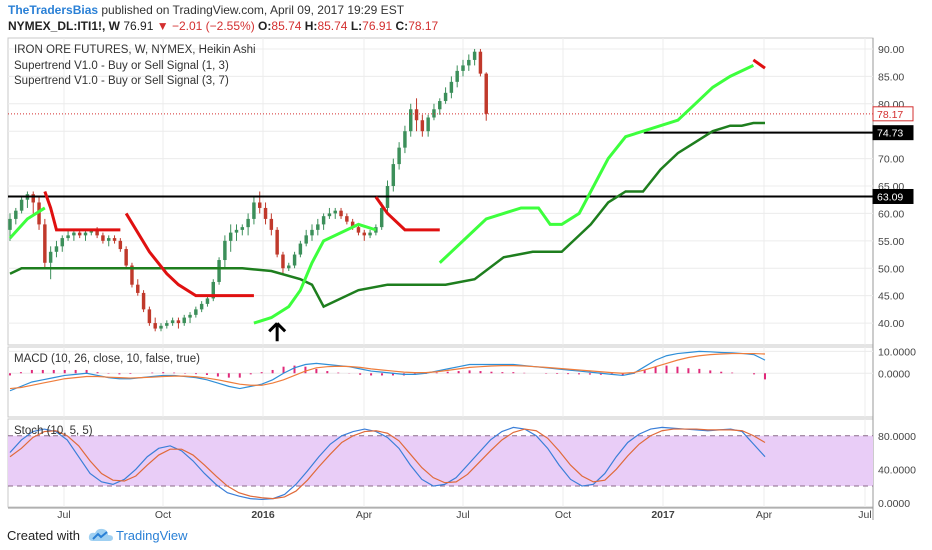  I want to click on macd-tick-label: 0.0000, so click(894, 374).